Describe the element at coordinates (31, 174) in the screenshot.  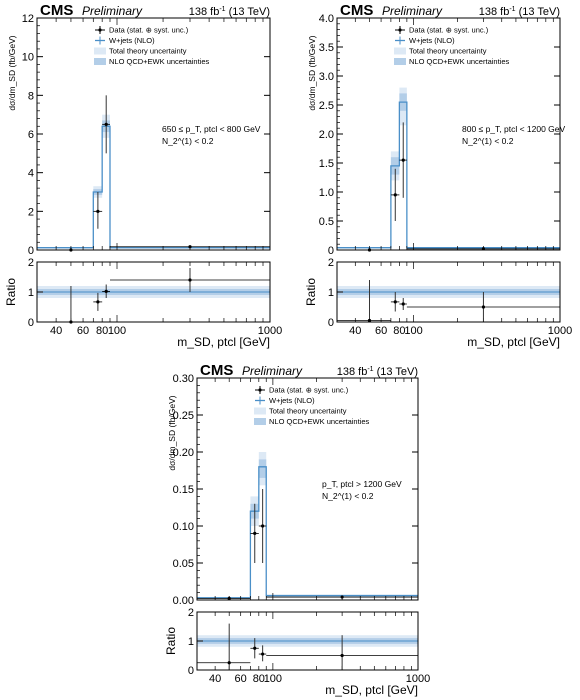
I see `ytick-label: 4` at that location.